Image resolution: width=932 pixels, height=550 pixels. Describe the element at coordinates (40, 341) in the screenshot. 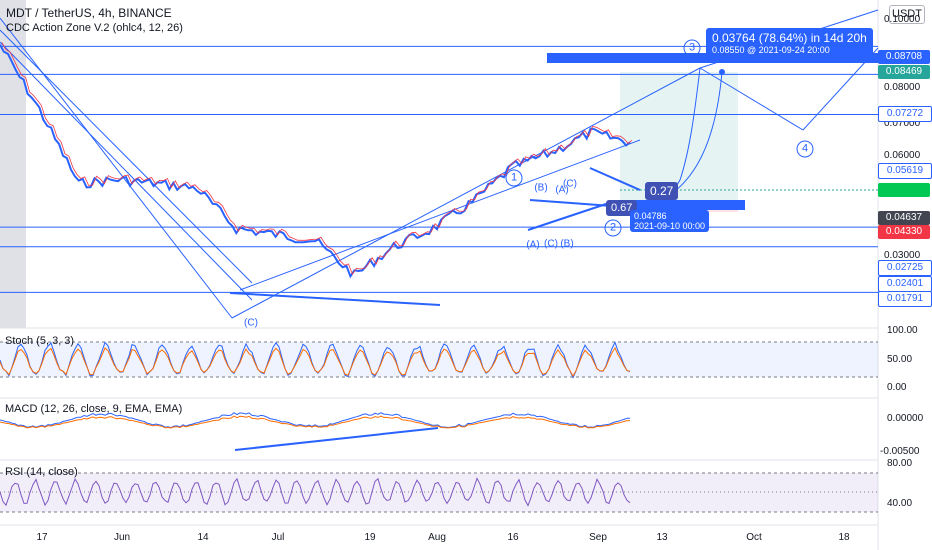

I see `stoch-title: Stoch (5, 3, 3)` at that location.